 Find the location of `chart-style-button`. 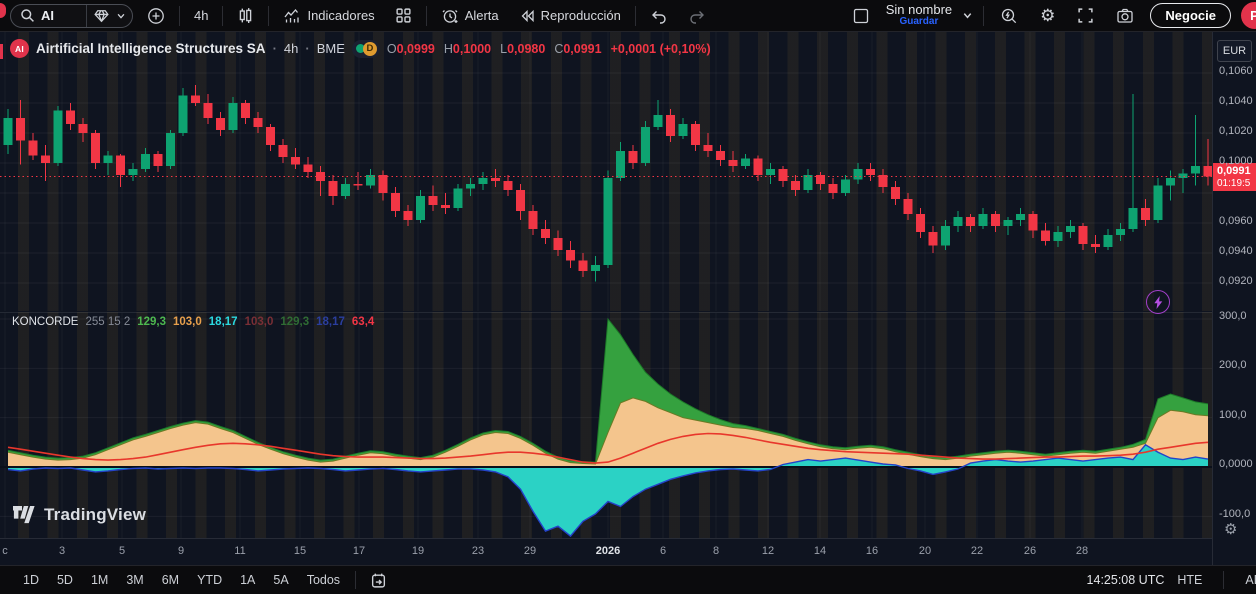

chart-style-button is located at coordinates (245, 15).